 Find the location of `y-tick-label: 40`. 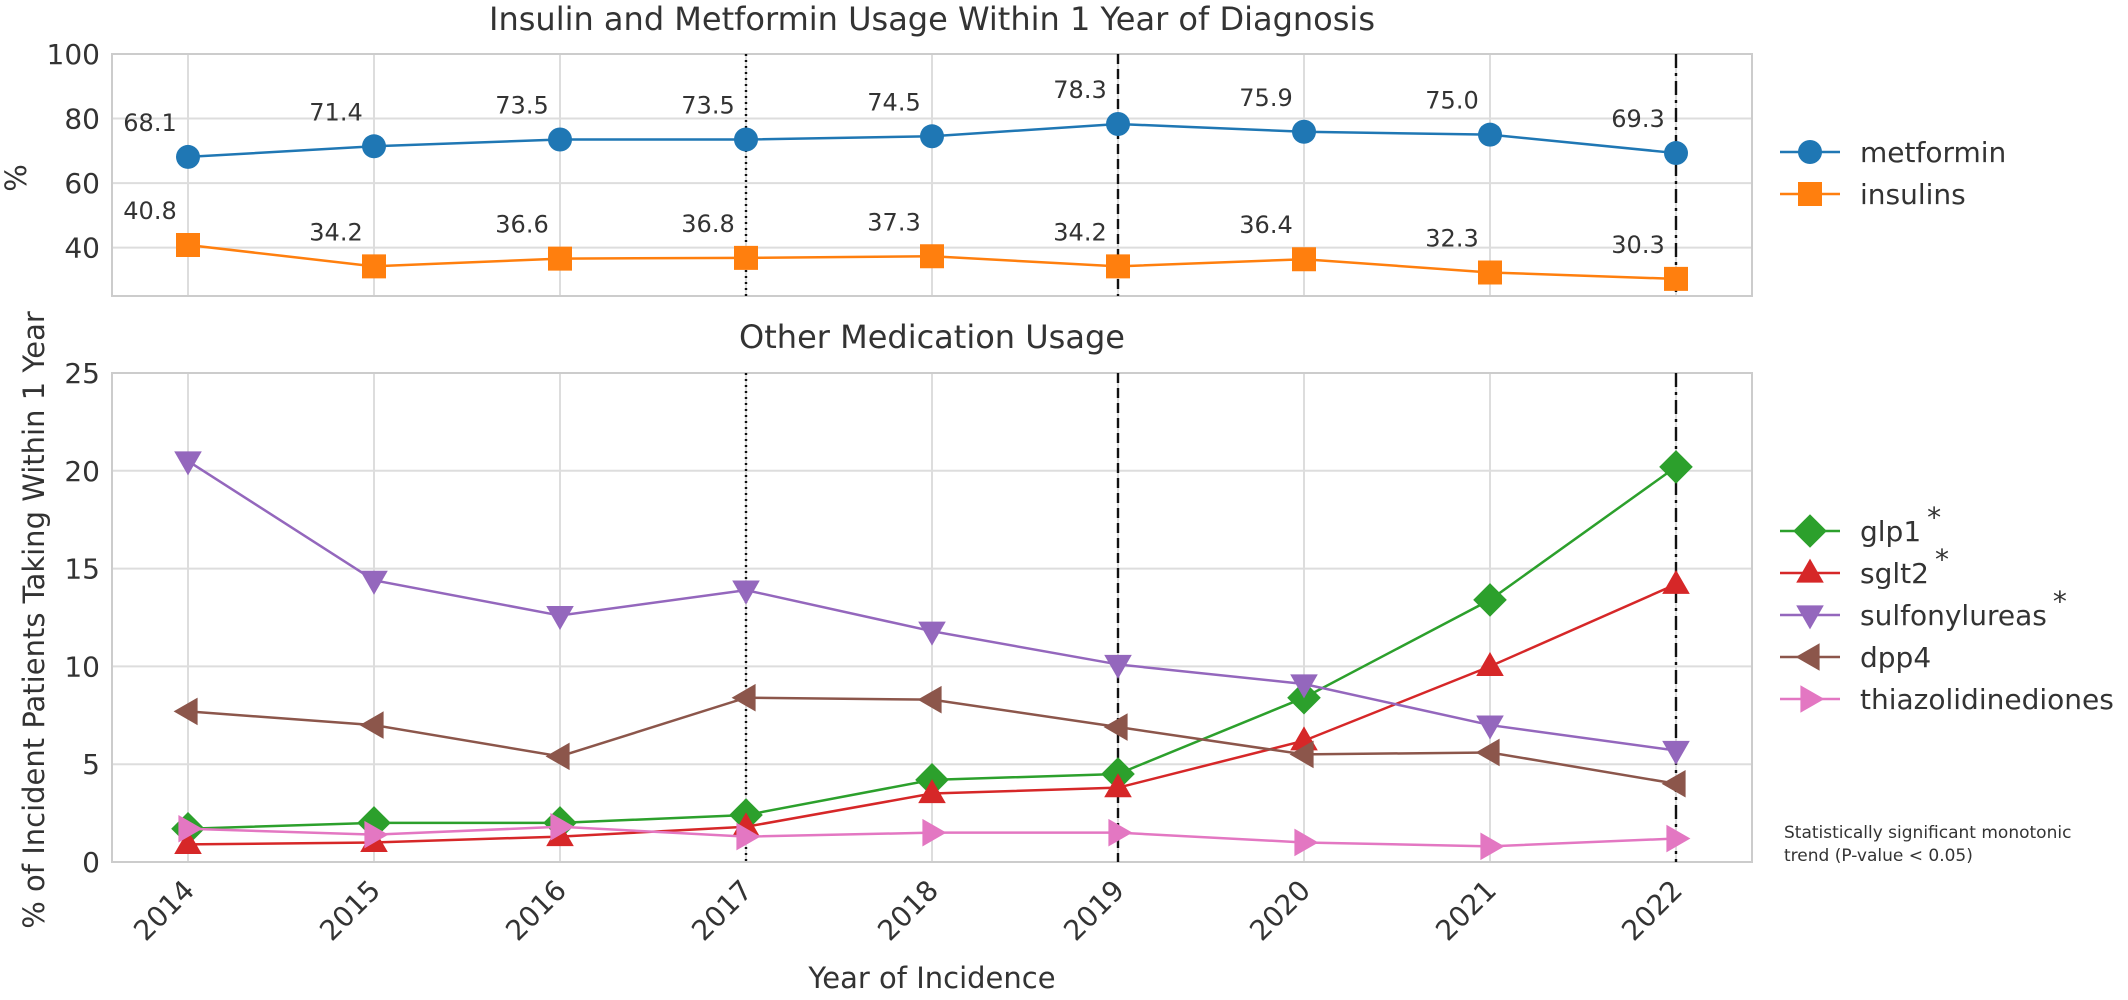

y-tick-label: 40 is located at coordinates (82, 248).